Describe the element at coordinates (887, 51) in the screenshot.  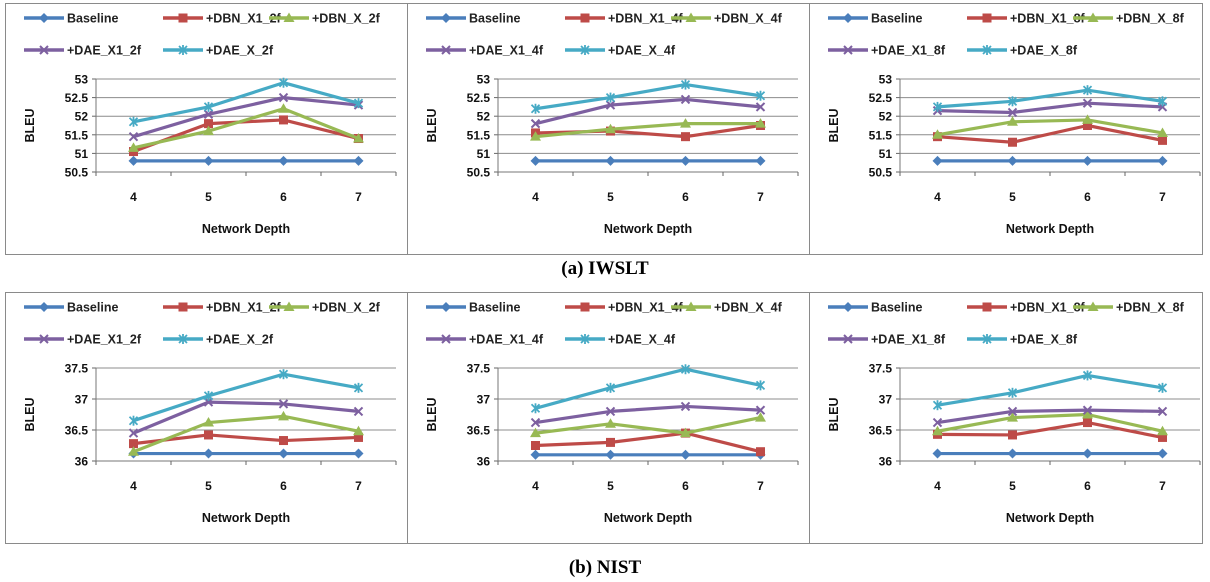
I see `legend-entry: +DAE_X1_8f` at that location.